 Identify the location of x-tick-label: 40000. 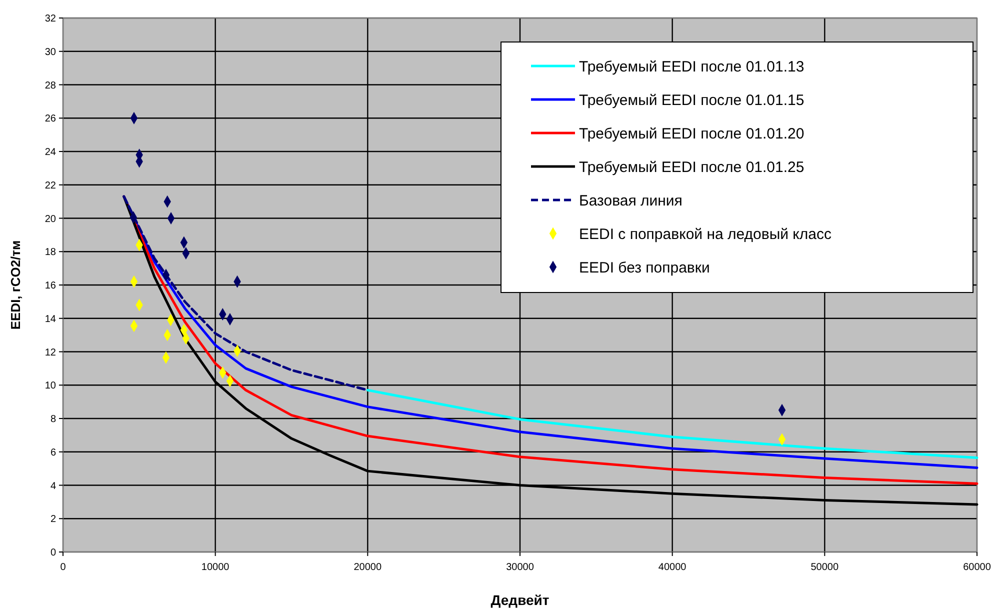
(672, 567).